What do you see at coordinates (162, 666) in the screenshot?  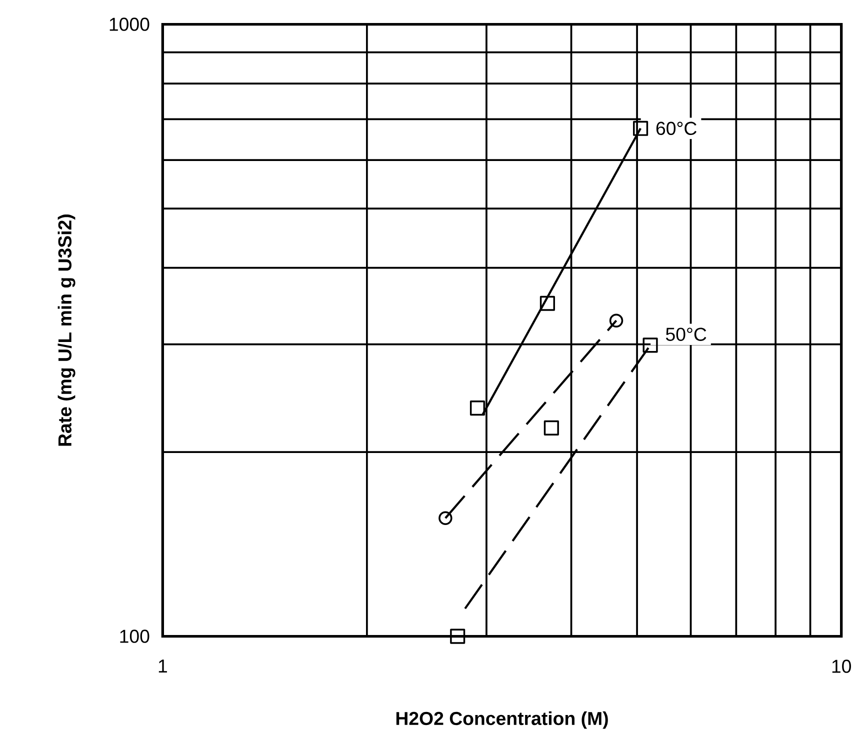 I see `x-tick-label: 1` at bounding box center [162, 666].